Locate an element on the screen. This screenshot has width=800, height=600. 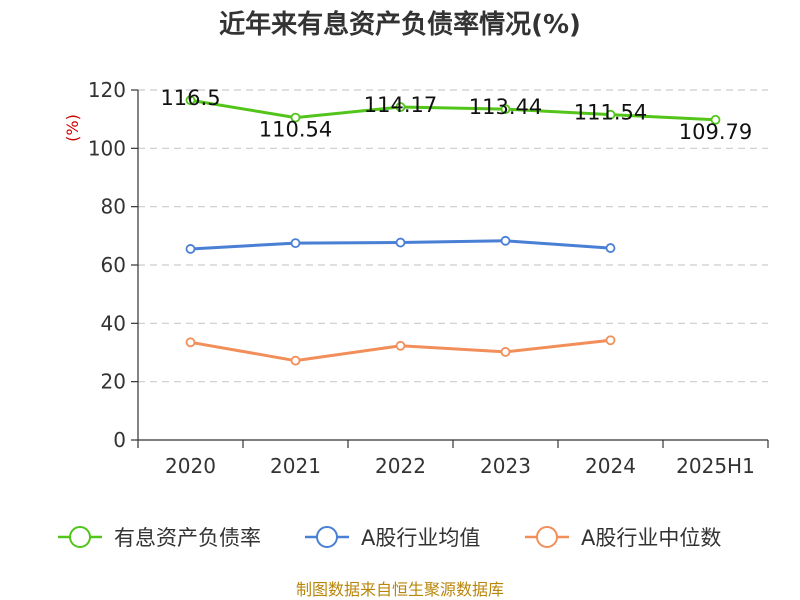
source-note: 制图数据来自恒生聚源数据库 is located at coordinates (400, 589).